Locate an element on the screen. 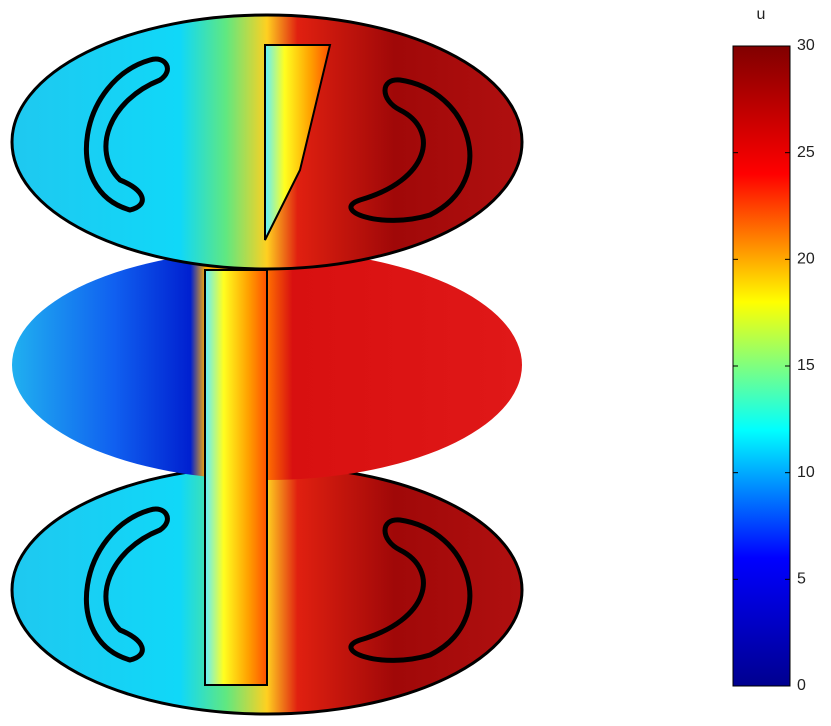  tick-label: 25 is located at coordinates (806, 152).